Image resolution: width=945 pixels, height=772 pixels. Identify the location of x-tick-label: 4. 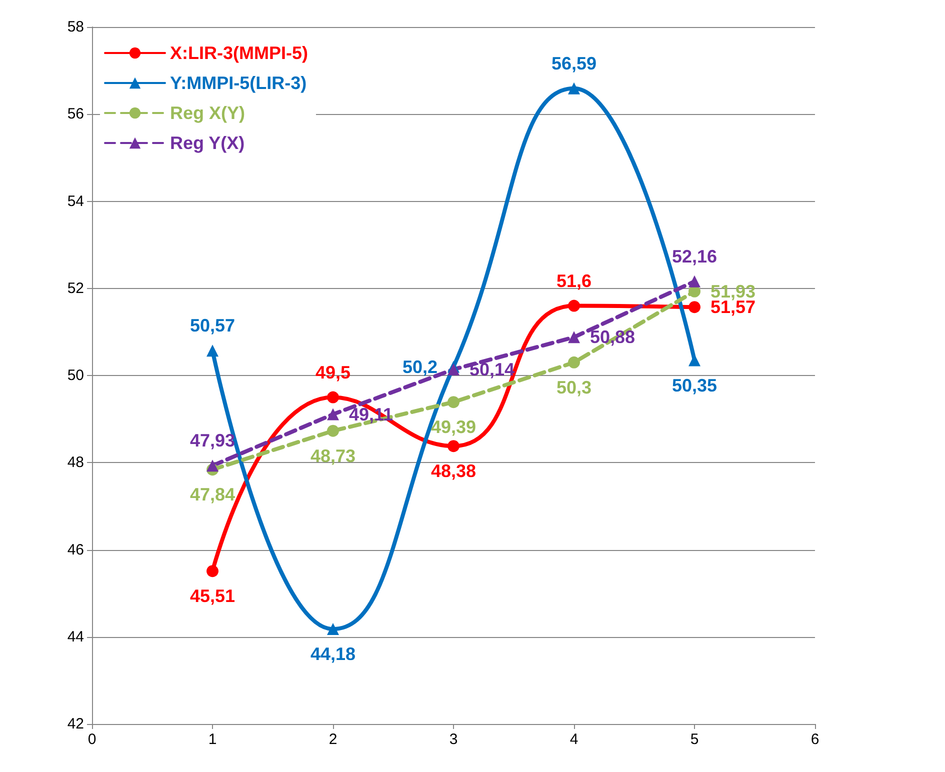
(574, 739).